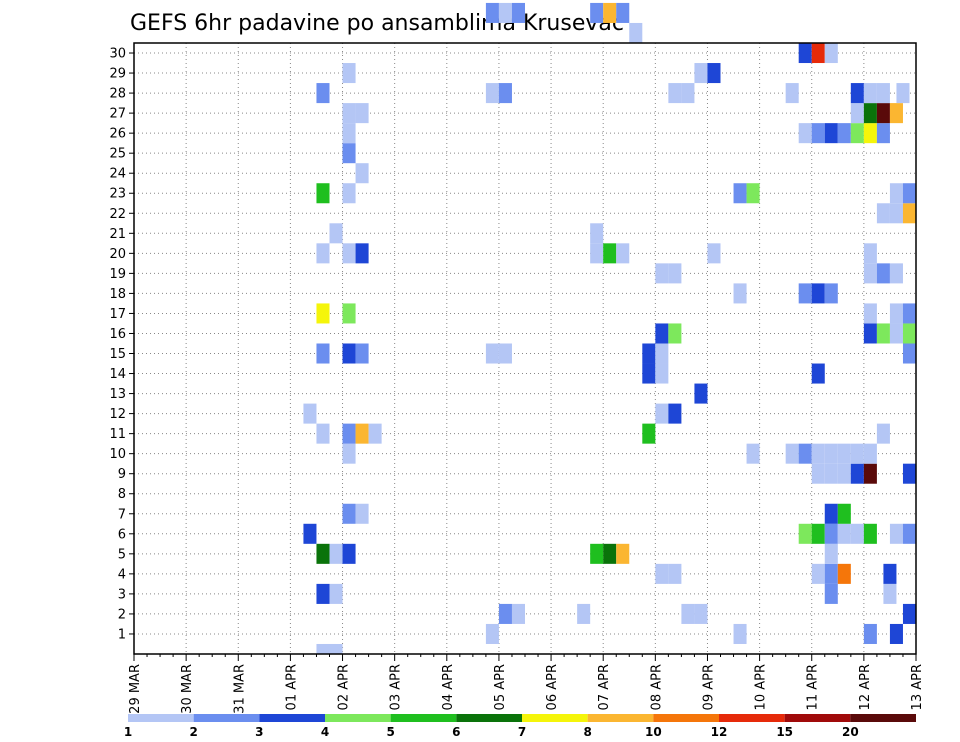  I want to click on x-tick-label: 06 APR, so click(552, 687).